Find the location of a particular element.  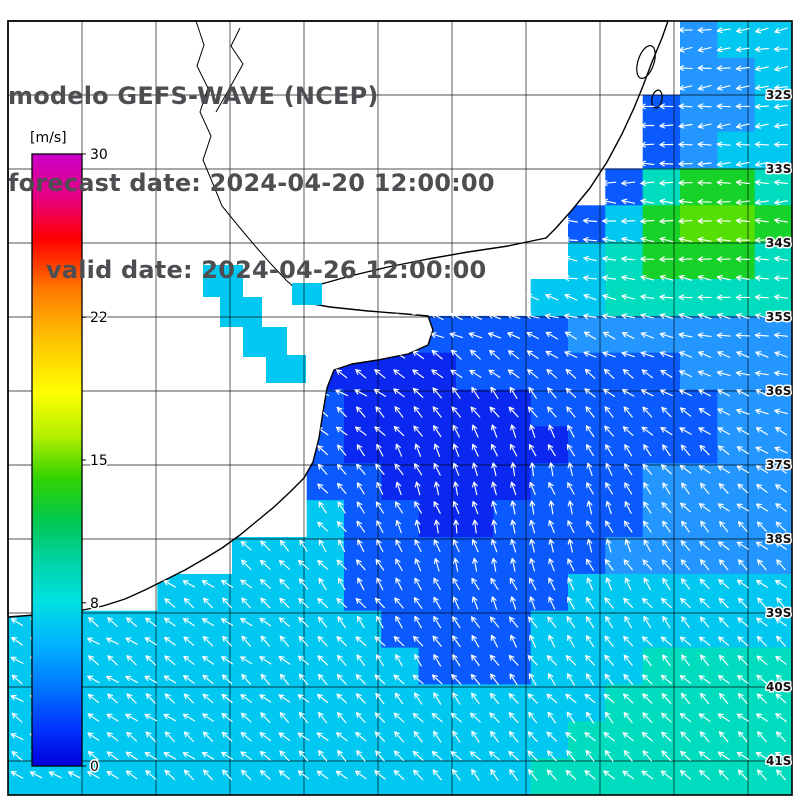

colorbar-tick-label: 22 is located at coordinates (99, 318).